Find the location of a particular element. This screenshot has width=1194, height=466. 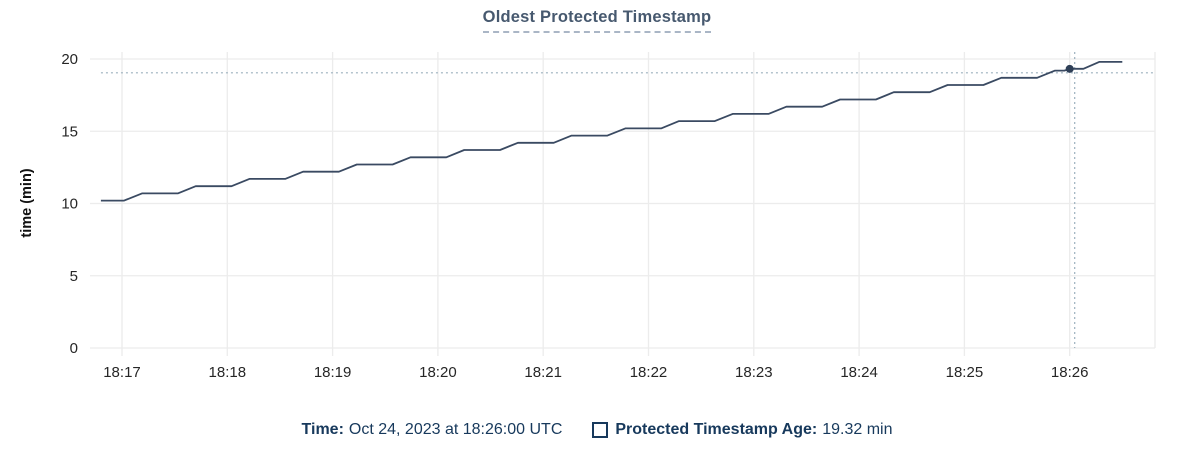

chart-header: Oldest Protected Timestamp is located at coordinates (597, 20).